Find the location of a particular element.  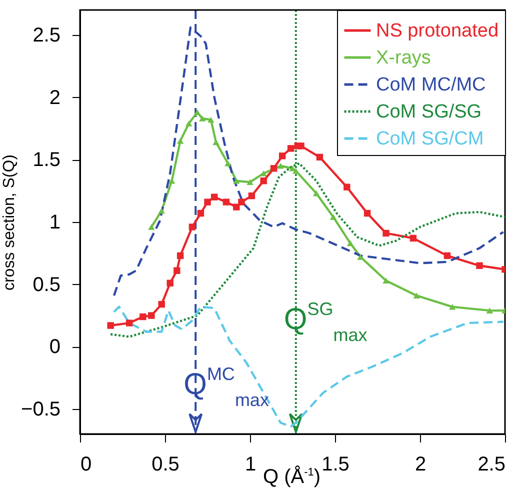

x-tick-label: 2 is located at coordinates (420, 465).